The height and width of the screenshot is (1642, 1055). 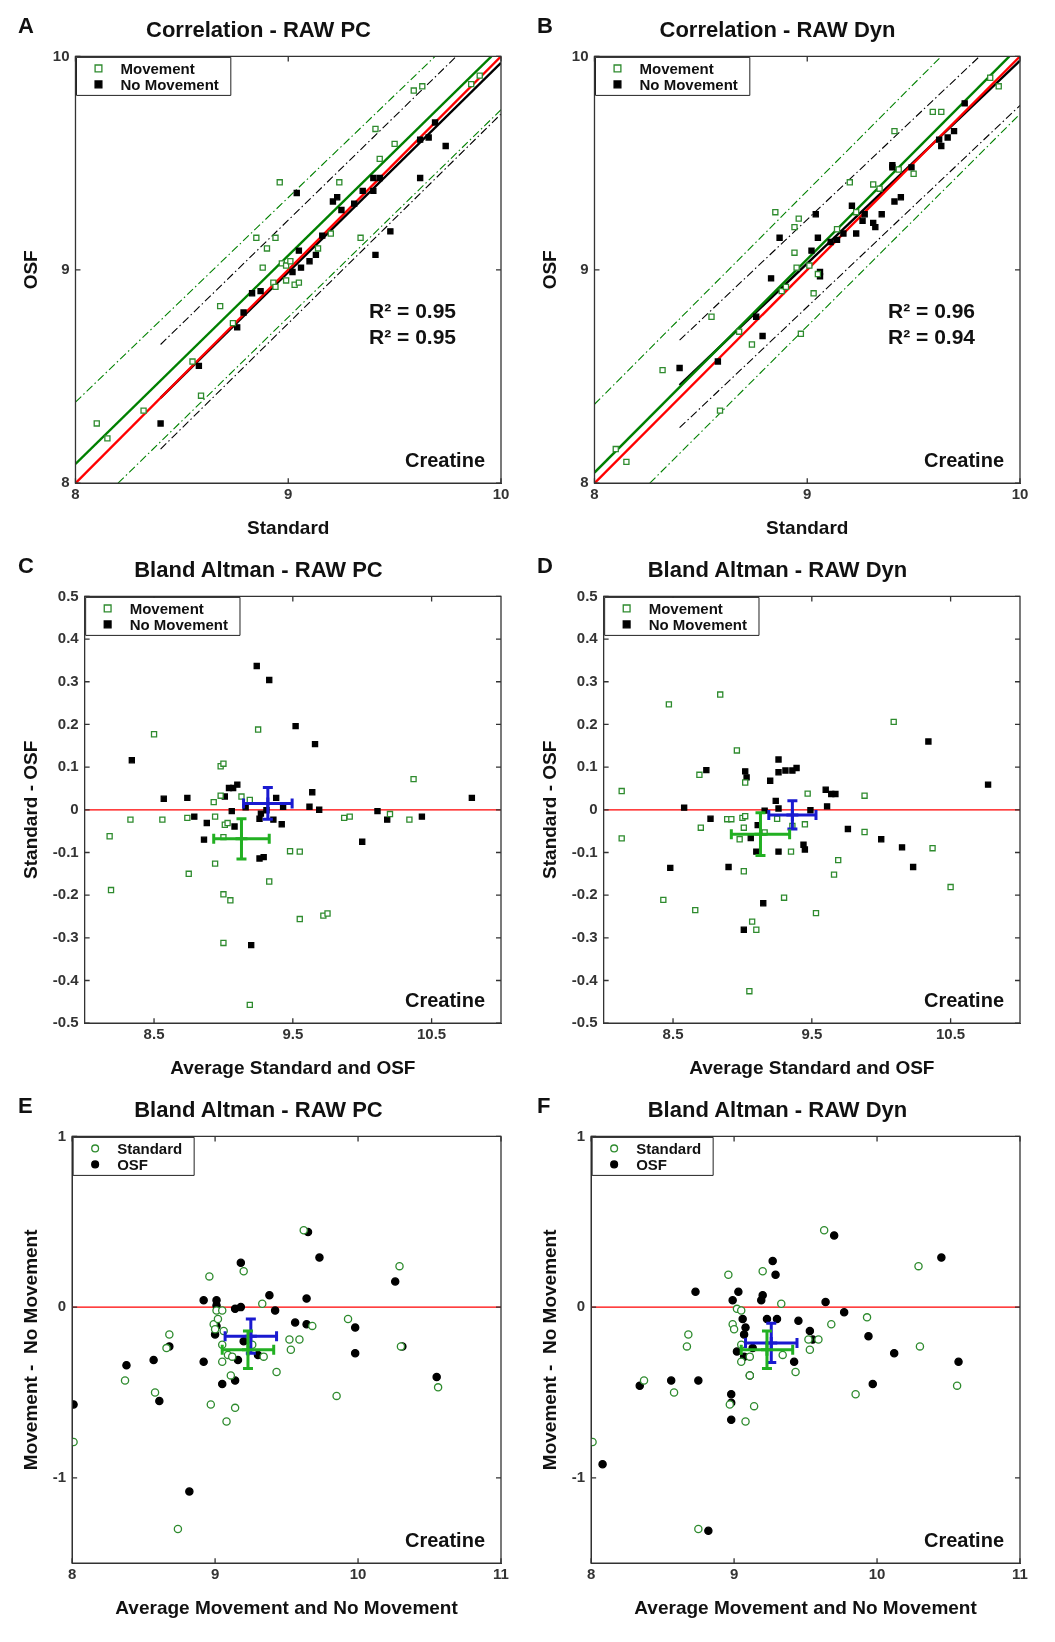 I want to click on text: B, so click(x=545, y=26).